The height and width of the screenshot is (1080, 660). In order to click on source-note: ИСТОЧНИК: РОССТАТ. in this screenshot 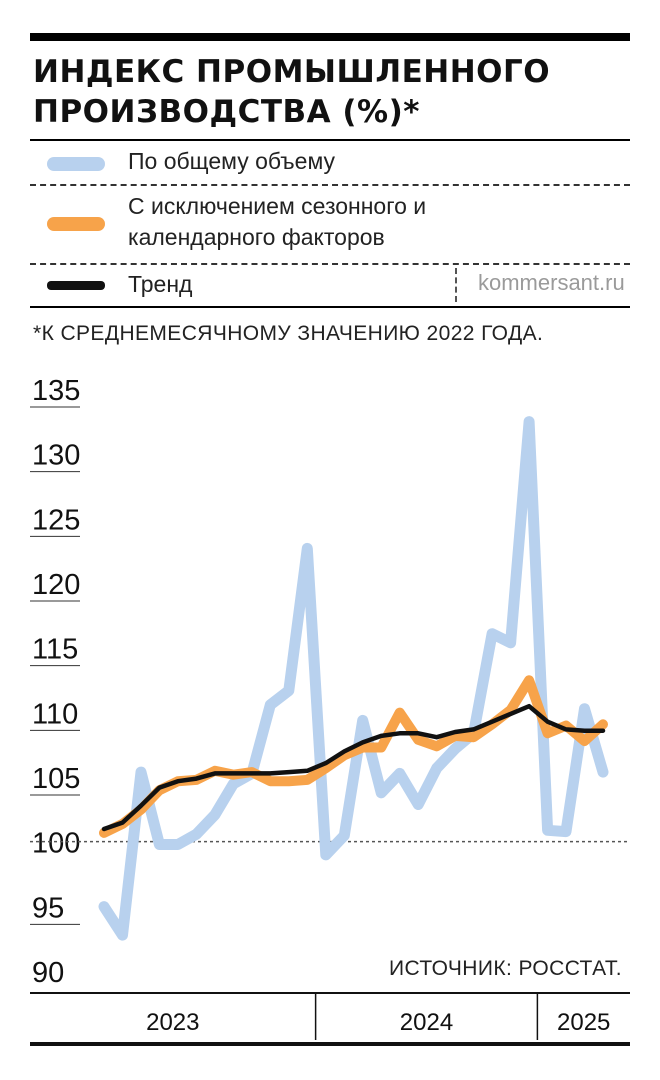, I will do `click(505, 968)`.